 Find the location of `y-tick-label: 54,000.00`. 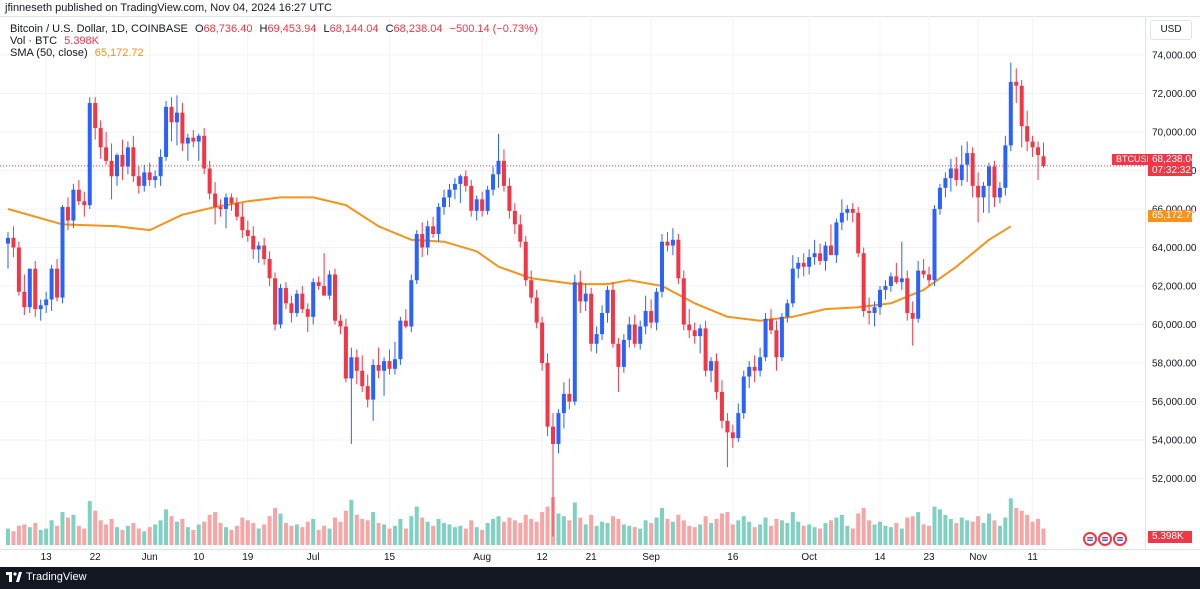

y-tick-label: 54,000.00 is located at coordinates (1174, 441).